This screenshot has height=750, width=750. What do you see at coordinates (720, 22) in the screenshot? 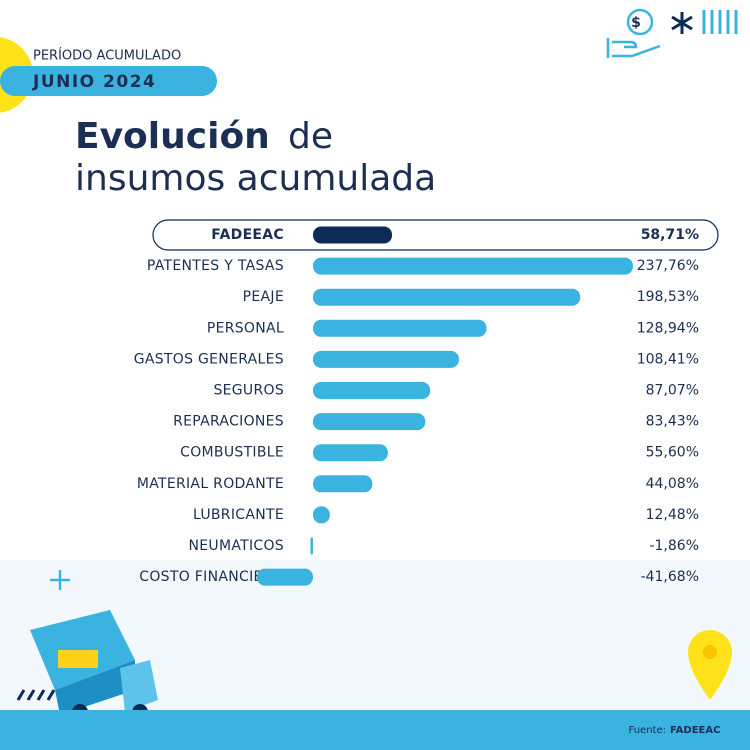
I see `stripes-icon` at bounding box center [720, 22].